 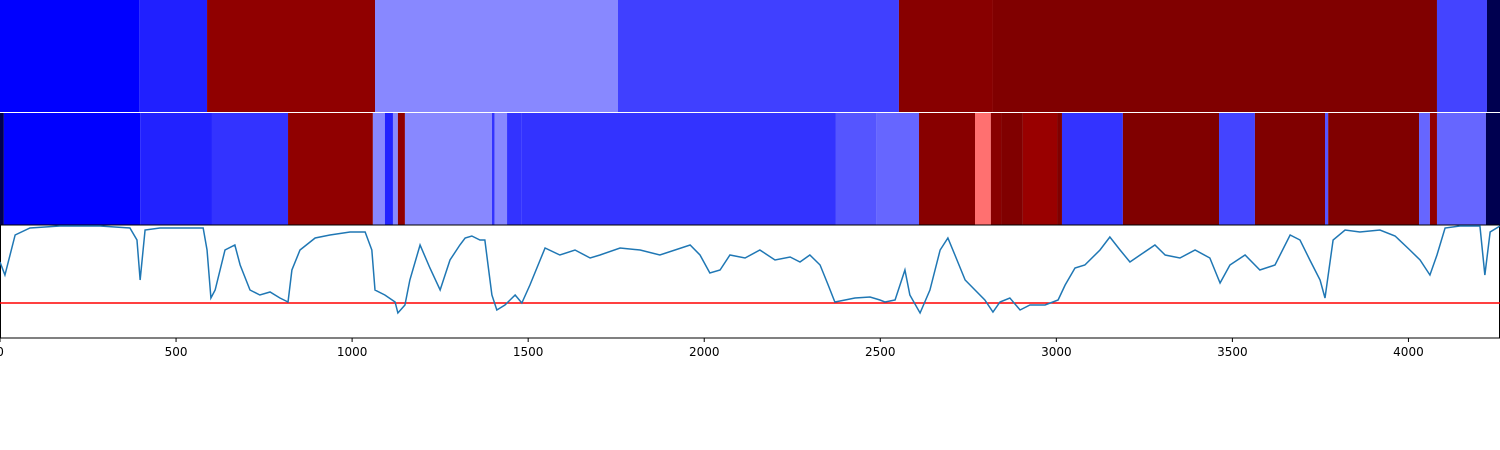 What do you see at coordinates (176, 352) in the screenshot?
I see `x-tick-label: 500` at bounding box center [176, 352].